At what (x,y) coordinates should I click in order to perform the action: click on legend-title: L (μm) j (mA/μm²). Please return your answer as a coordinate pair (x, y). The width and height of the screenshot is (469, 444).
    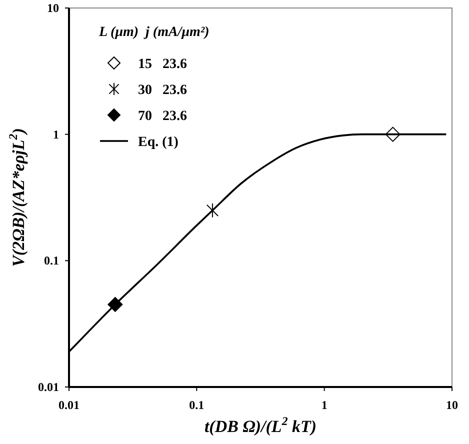
    Looking at the image, I should click on (154, 32).